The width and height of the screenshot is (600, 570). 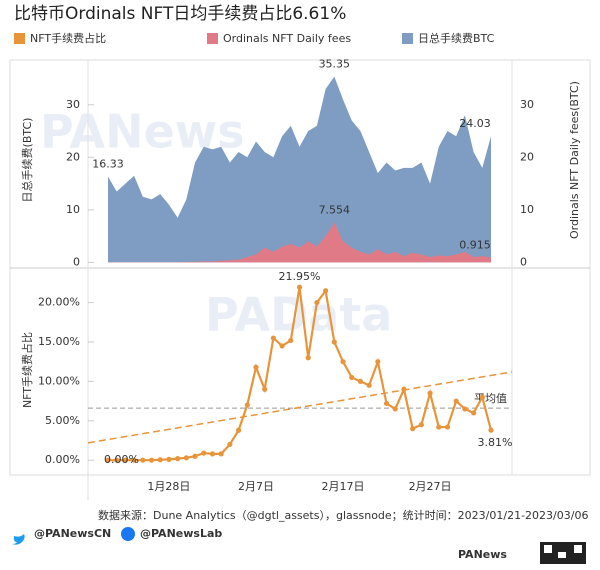 What do you see at coordinates (343, 486) in the screenshot?
I see `x-tick-label: 2月17日` at bounding box center [343, 486].